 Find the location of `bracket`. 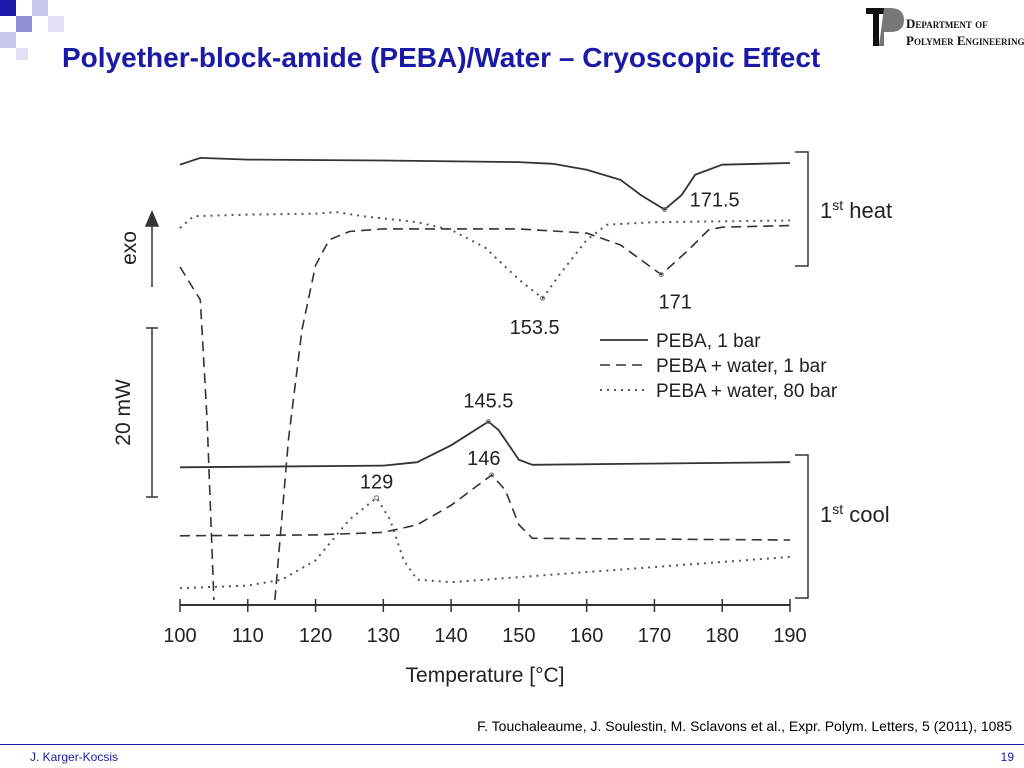

bracket is located at coordinates (802, 375).